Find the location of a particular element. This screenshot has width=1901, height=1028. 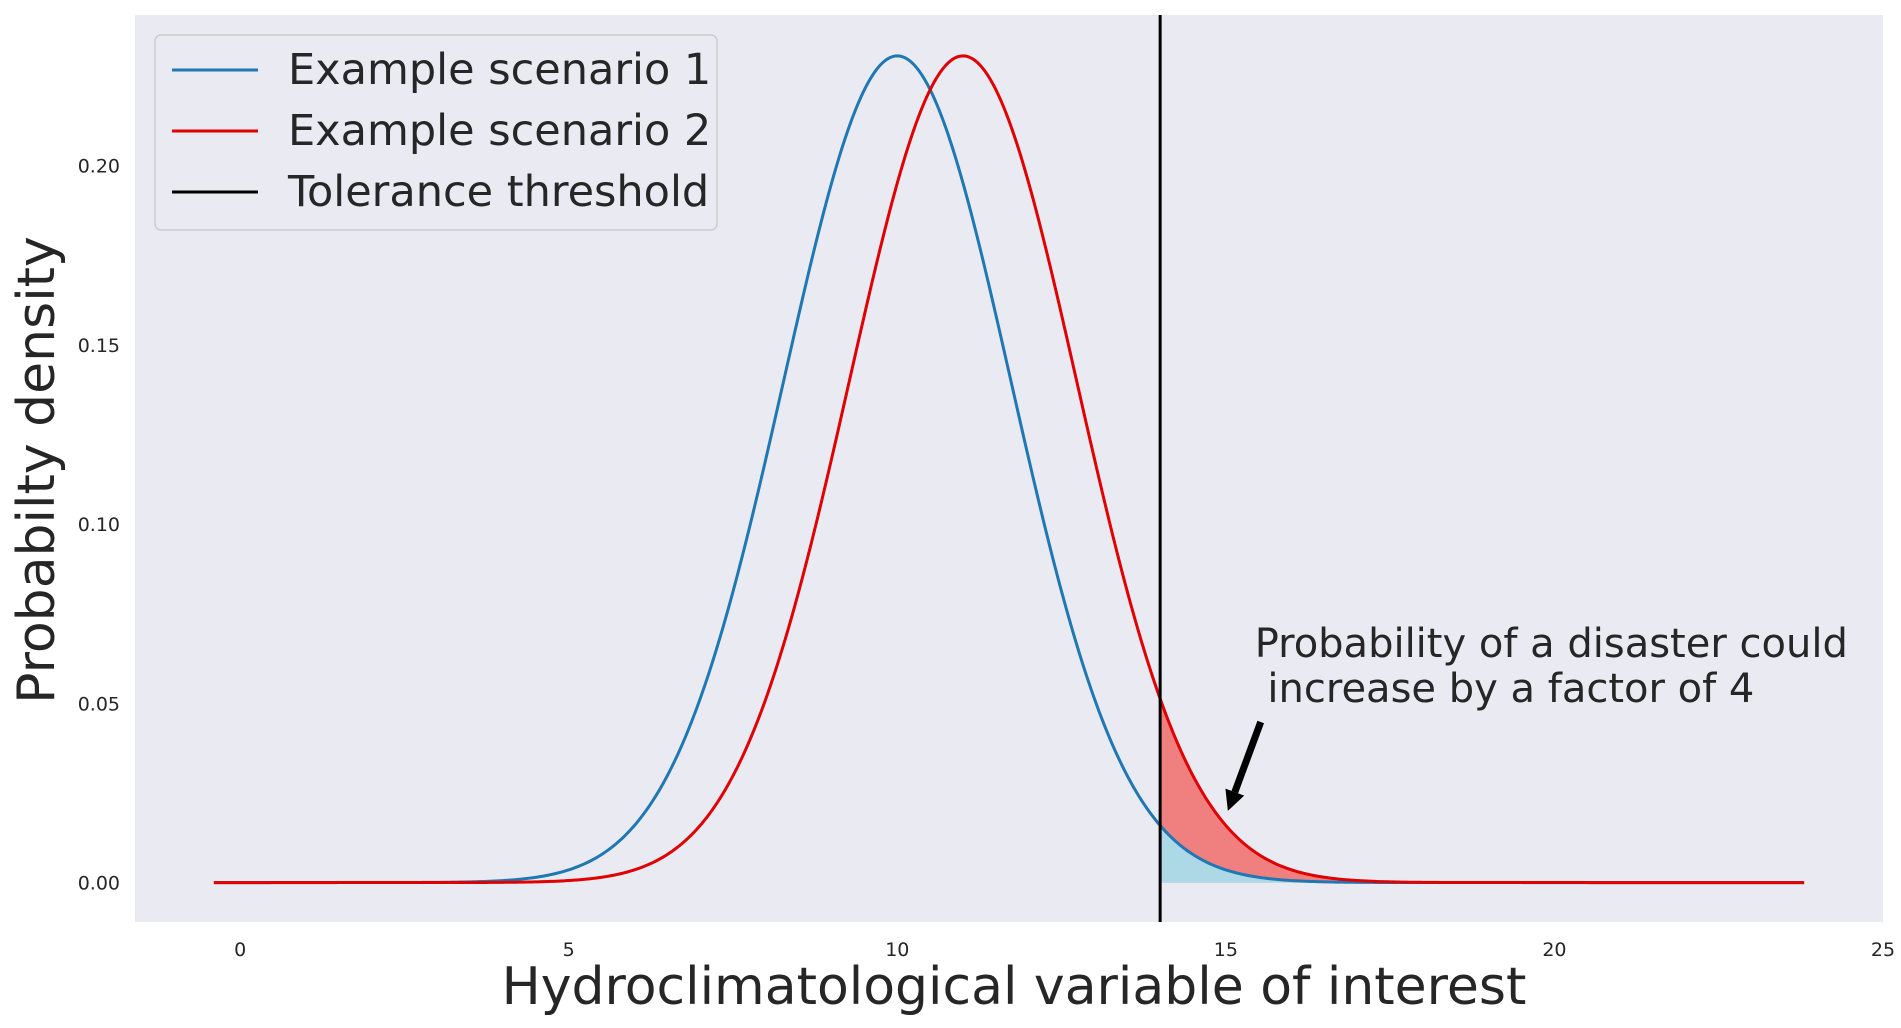

x-tick-label: 0 is located at coordinates (240, 950).